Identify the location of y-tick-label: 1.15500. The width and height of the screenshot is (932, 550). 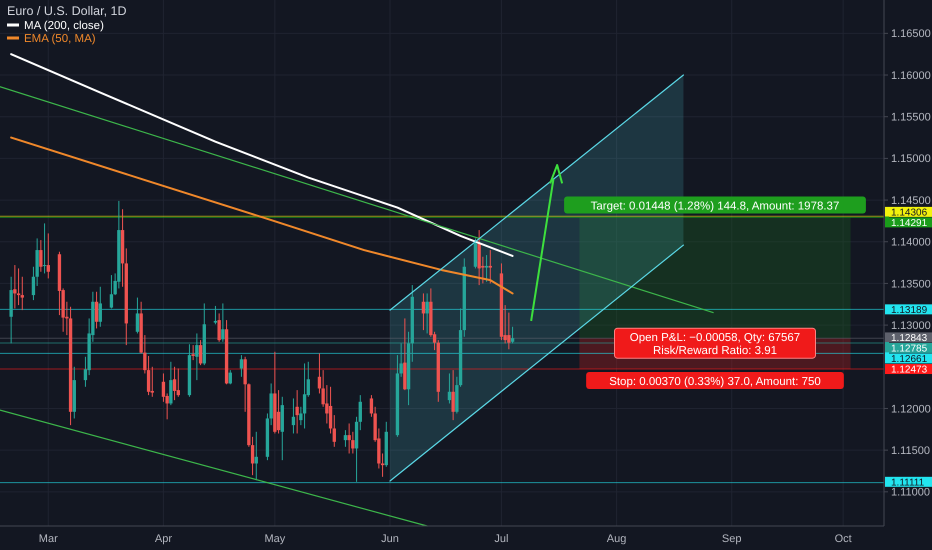
(911, 118).